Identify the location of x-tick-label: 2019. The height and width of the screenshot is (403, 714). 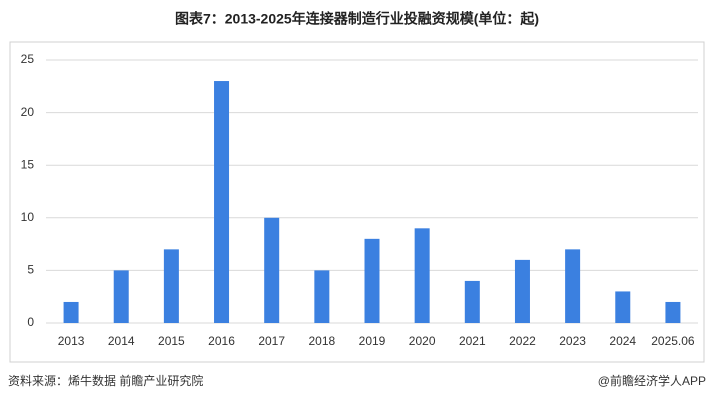
(372, 341).